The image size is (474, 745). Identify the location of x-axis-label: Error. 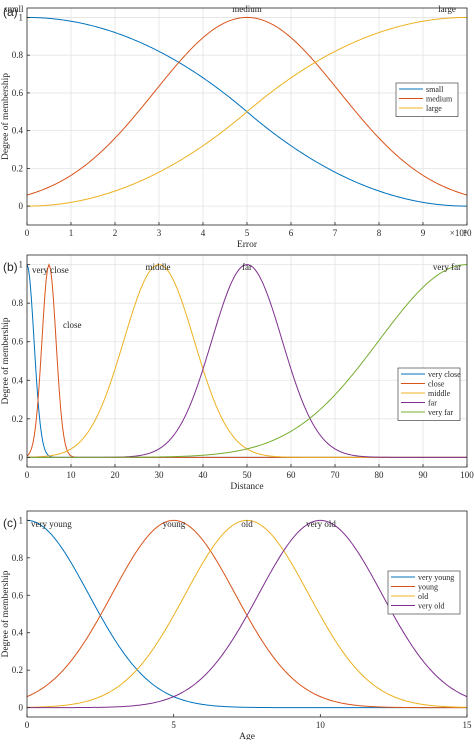
(247, 245).